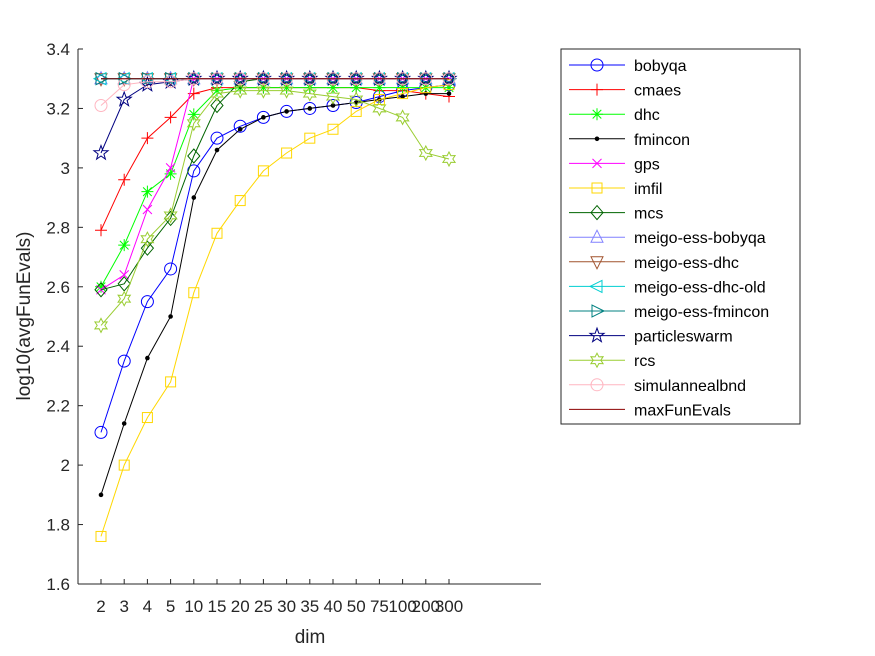 The image size is (875, 656). What do you see at coordinates (274, 187) in the screenshot?
I see `series-line-dhc` at bounding box center [274, 187].